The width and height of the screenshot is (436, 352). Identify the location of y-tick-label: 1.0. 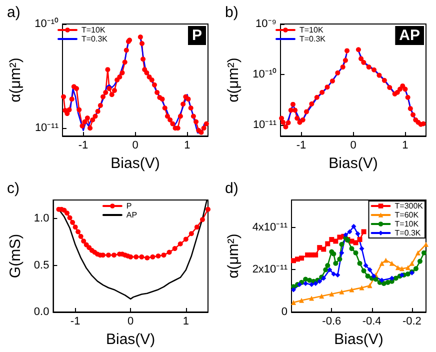
(42, 218).